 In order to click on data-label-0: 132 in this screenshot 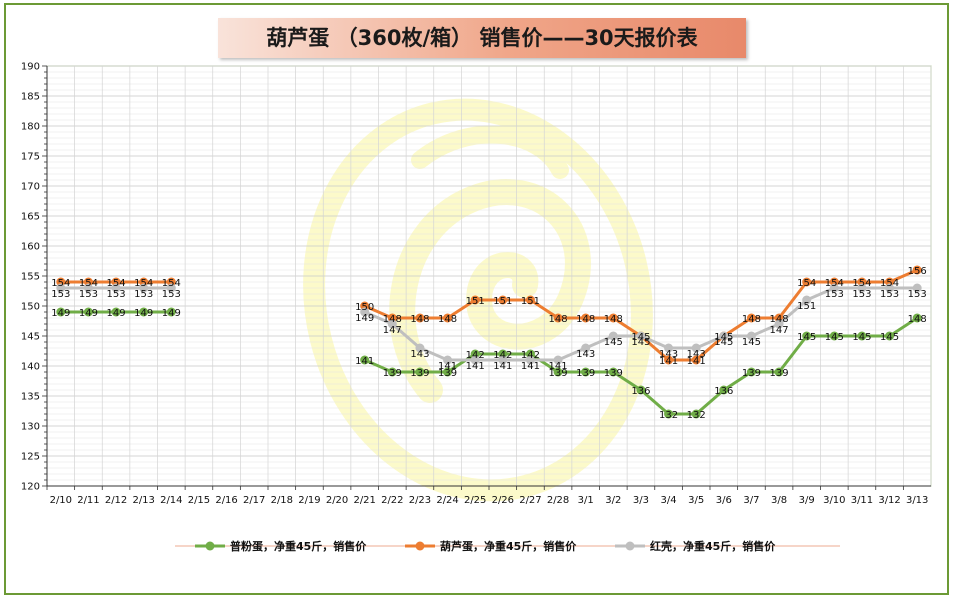, I will do `click(668, 415)`.